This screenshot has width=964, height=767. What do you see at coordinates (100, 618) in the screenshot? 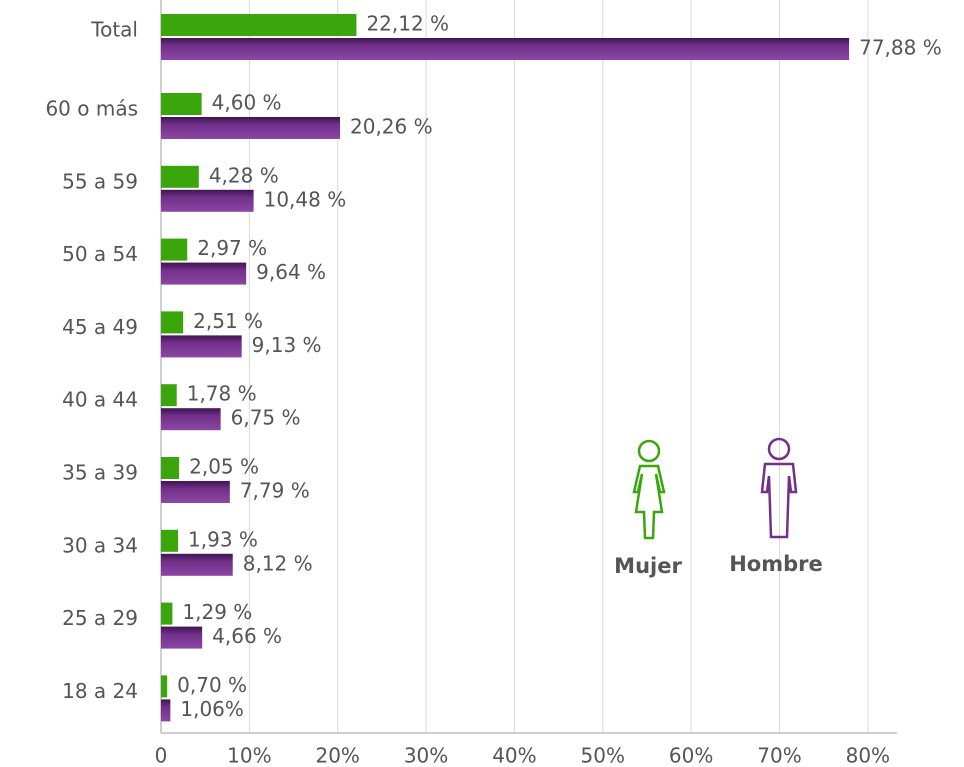
I see `y-tick-label: 25 a 29` at bounding box center [100, 618].